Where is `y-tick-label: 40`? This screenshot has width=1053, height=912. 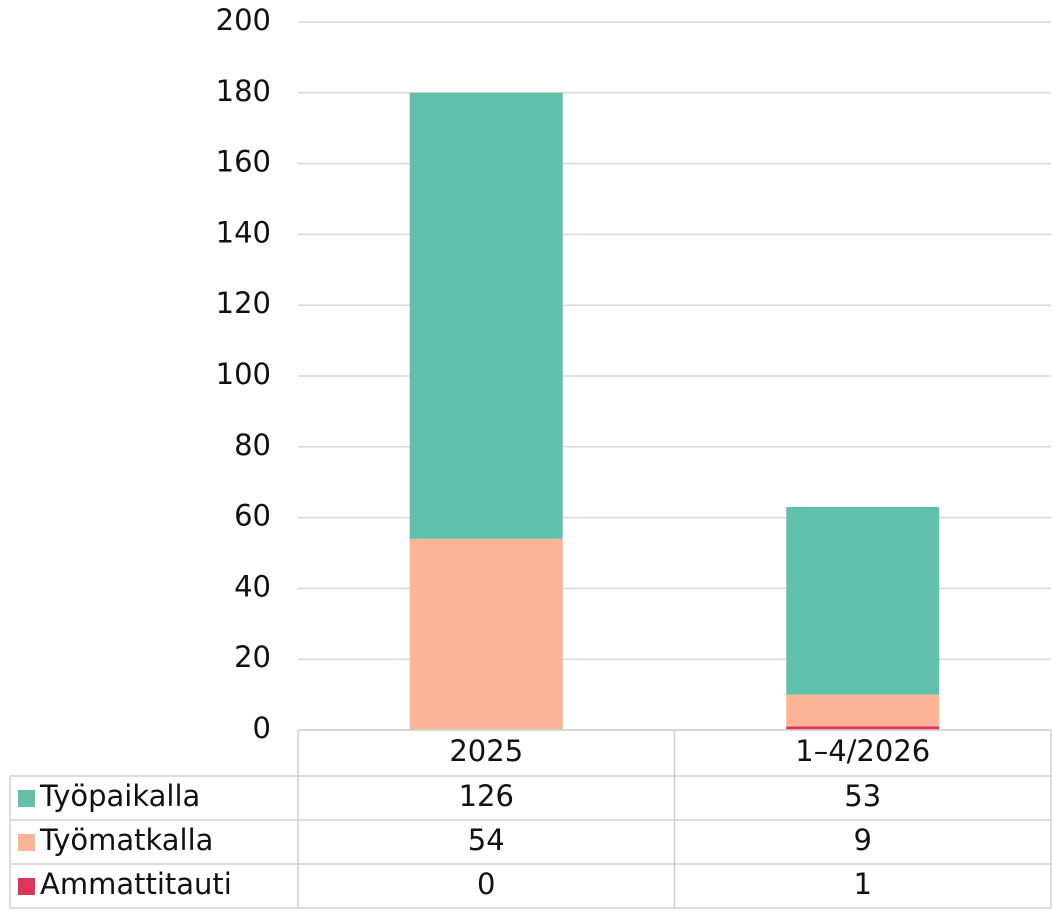 y-tick-label: 40 is located at coordinates (252, 586).